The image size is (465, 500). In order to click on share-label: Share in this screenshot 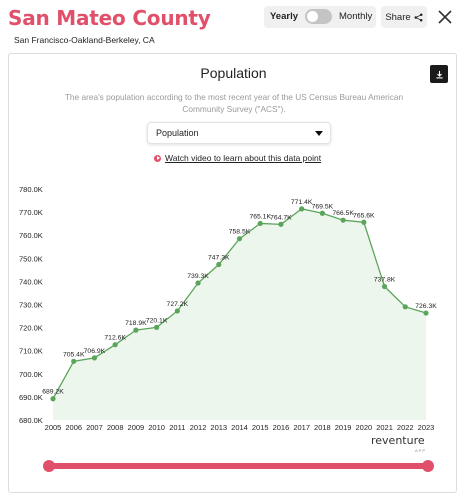, I will do `click(398, 17)`.